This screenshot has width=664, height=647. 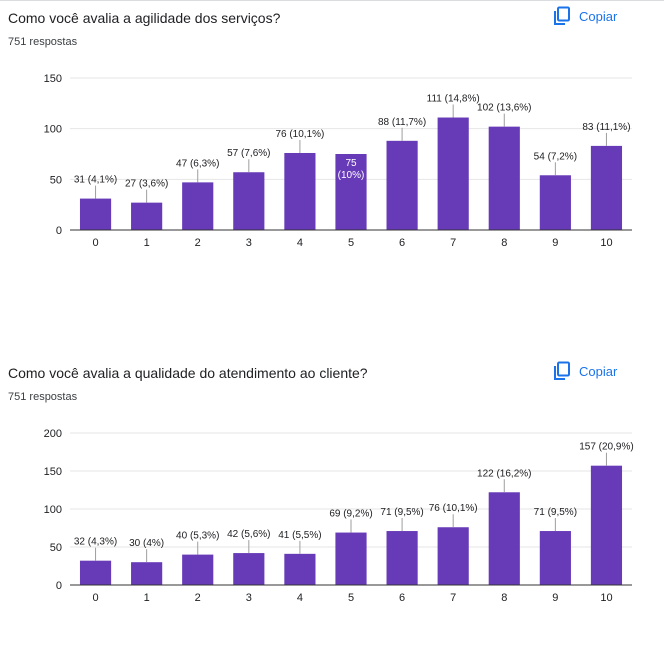 I want to click on data-label: 88 (11,7%), so click(x=402, y=122).